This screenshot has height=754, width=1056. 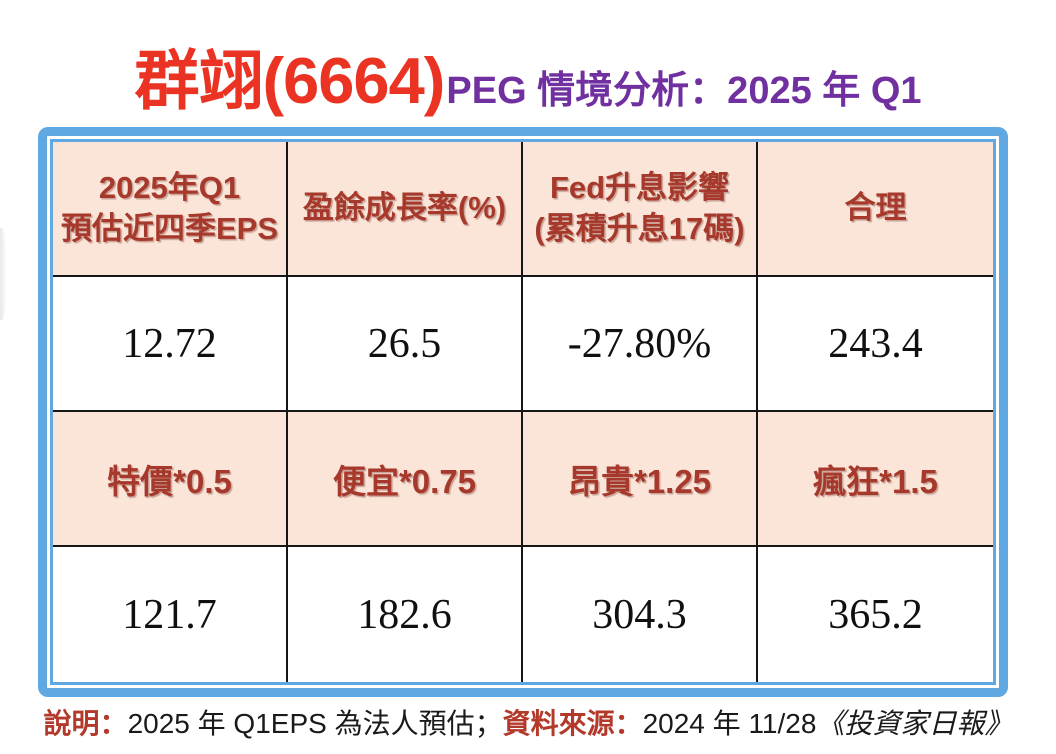 I want to click on source-publication: 《投資家日報》, so click(x=914, y=723).